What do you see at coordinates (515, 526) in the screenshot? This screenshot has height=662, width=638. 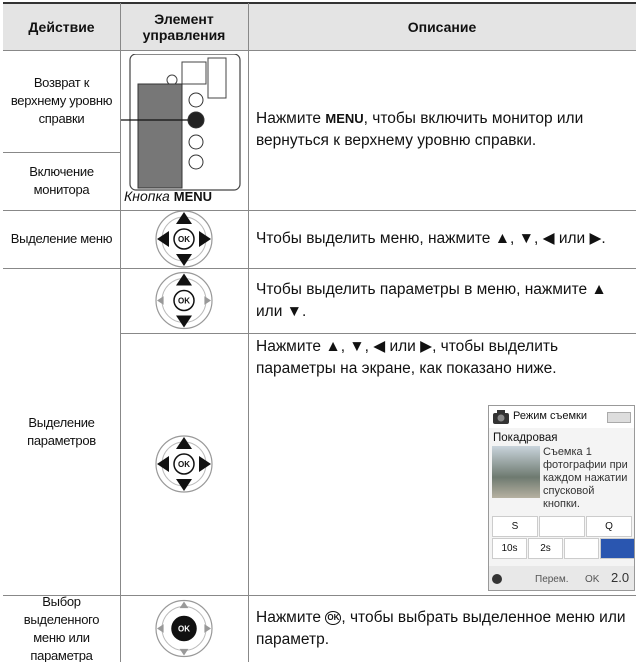 I see `screen-icon: S` at bounding box center [515, 526].